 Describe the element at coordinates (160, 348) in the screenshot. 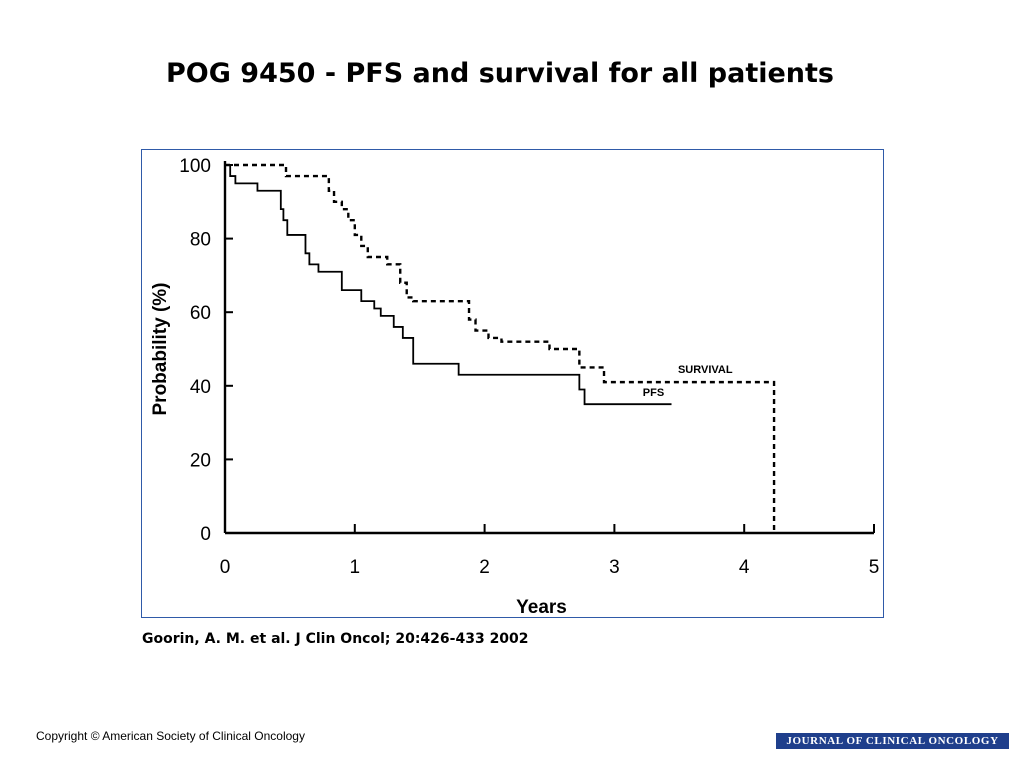

I see `y-axis-title: Probability (%)` at that location.